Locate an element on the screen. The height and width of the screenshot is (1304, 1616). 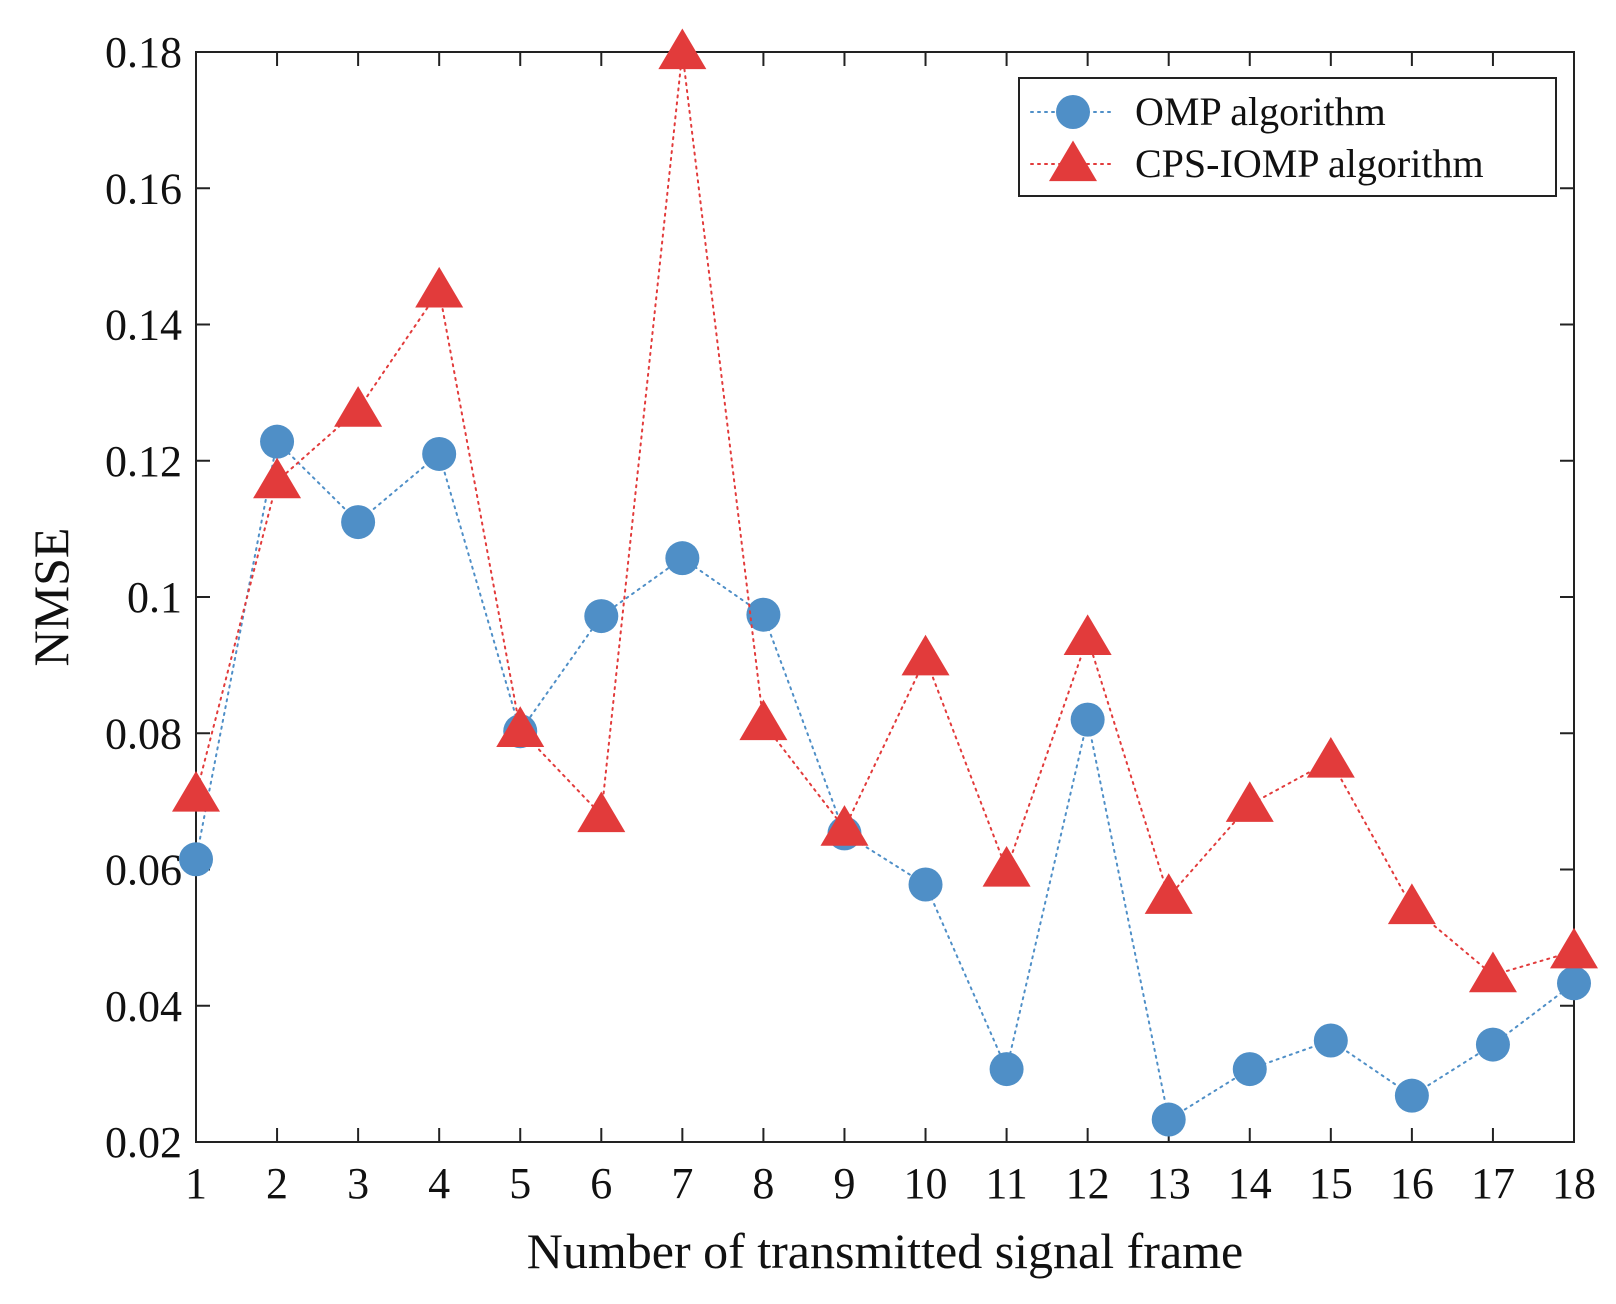
x-tick-label: 7 is located at coordinates (682, 1183).